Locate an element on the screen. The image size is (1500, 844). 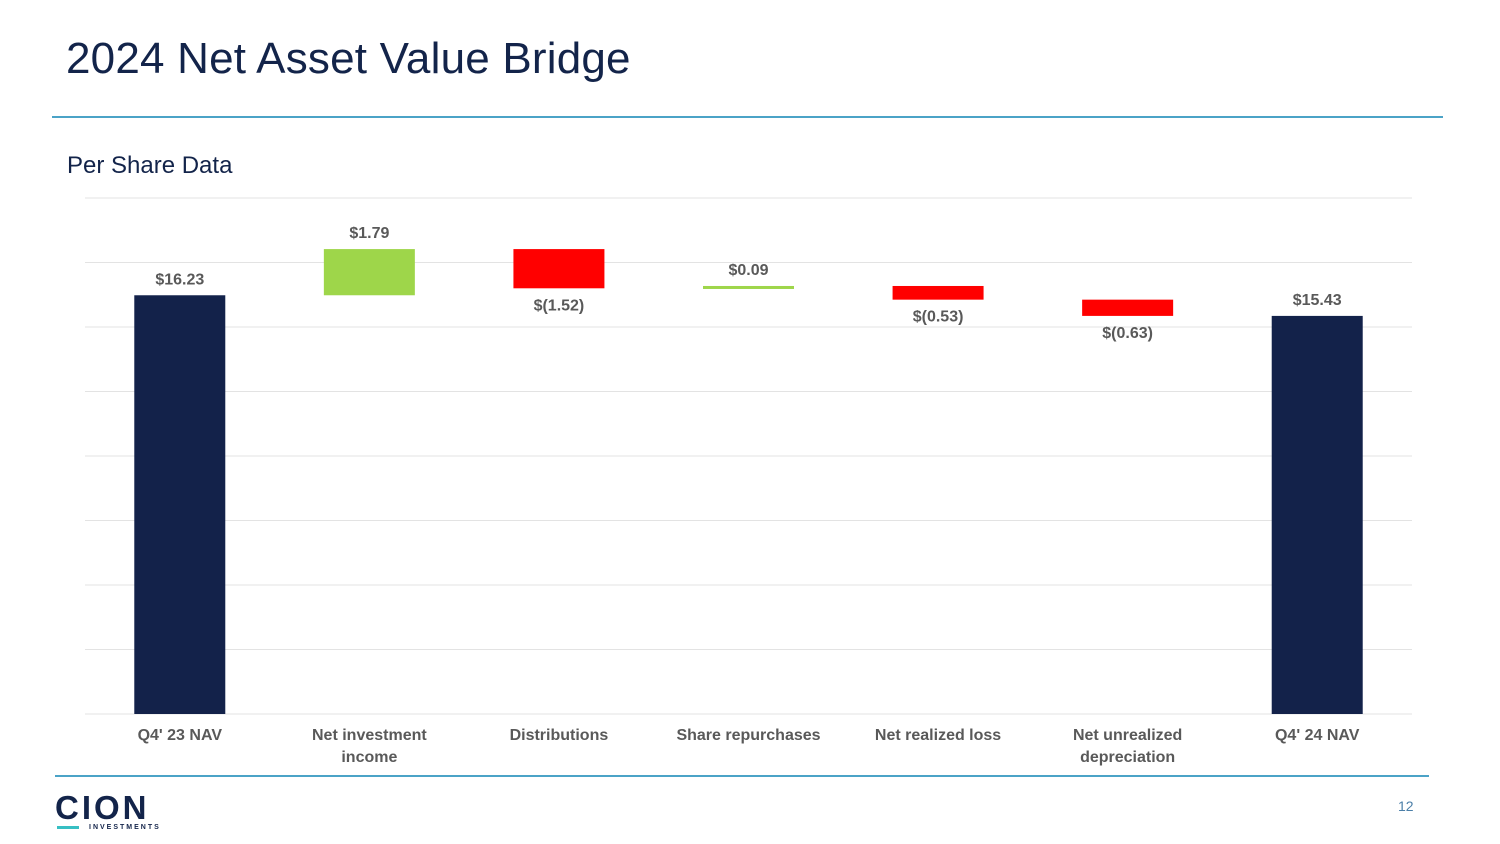
category-label: Q4' 24 NAV is located at coordinates (1317, 735).